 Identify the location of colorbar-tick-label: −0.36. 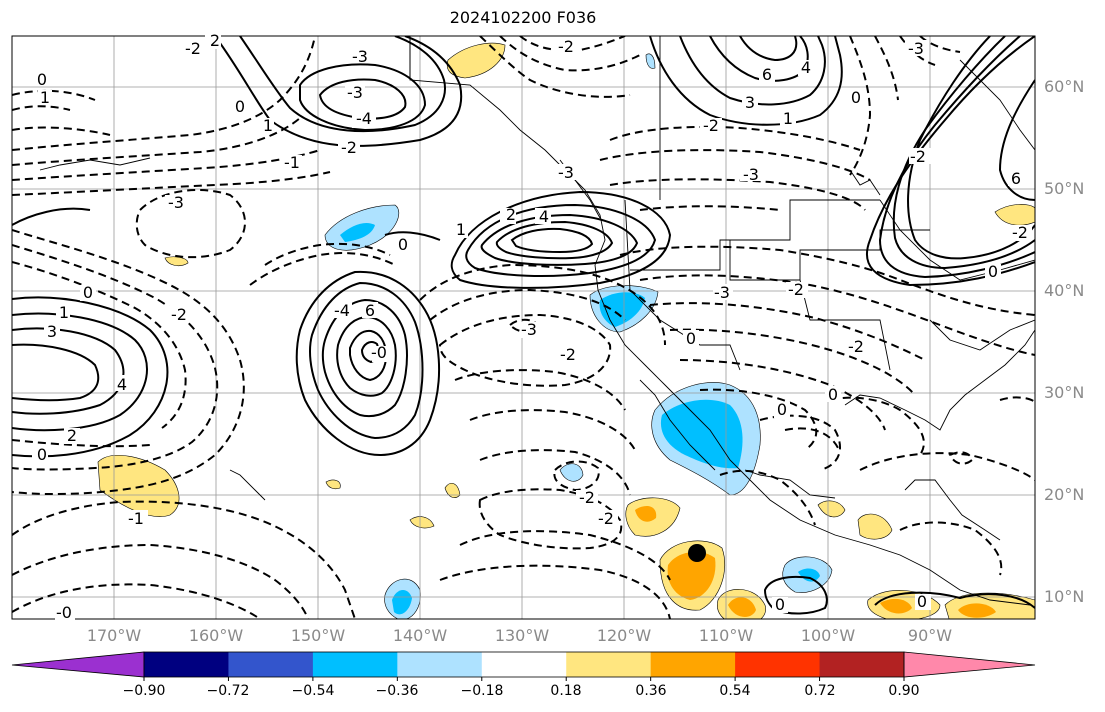
(397, 691).